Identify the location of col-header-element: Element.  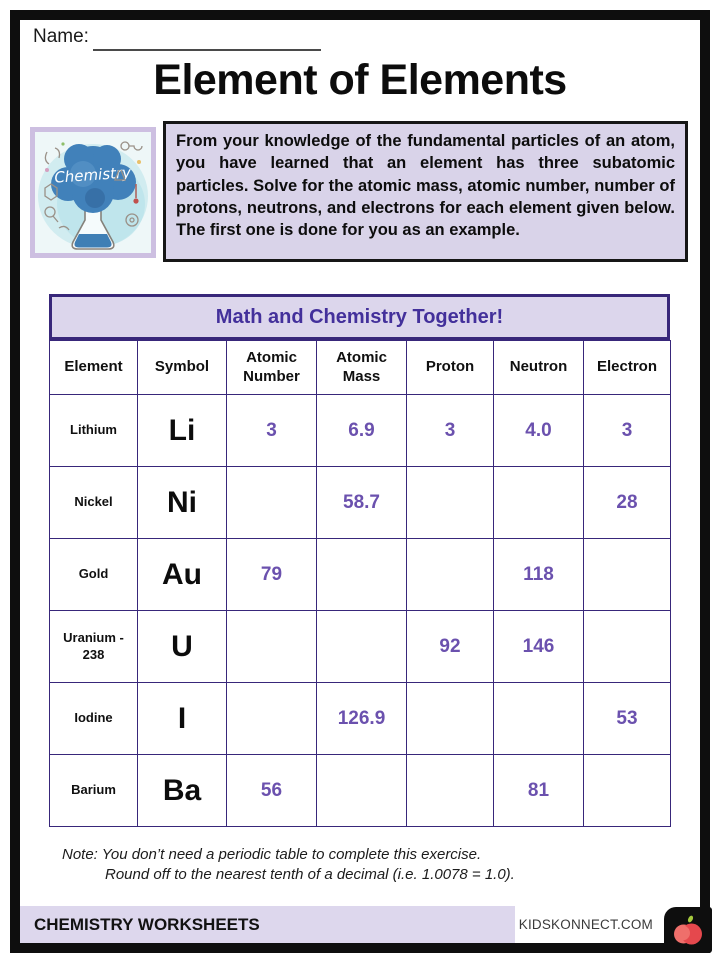
(93, 367).